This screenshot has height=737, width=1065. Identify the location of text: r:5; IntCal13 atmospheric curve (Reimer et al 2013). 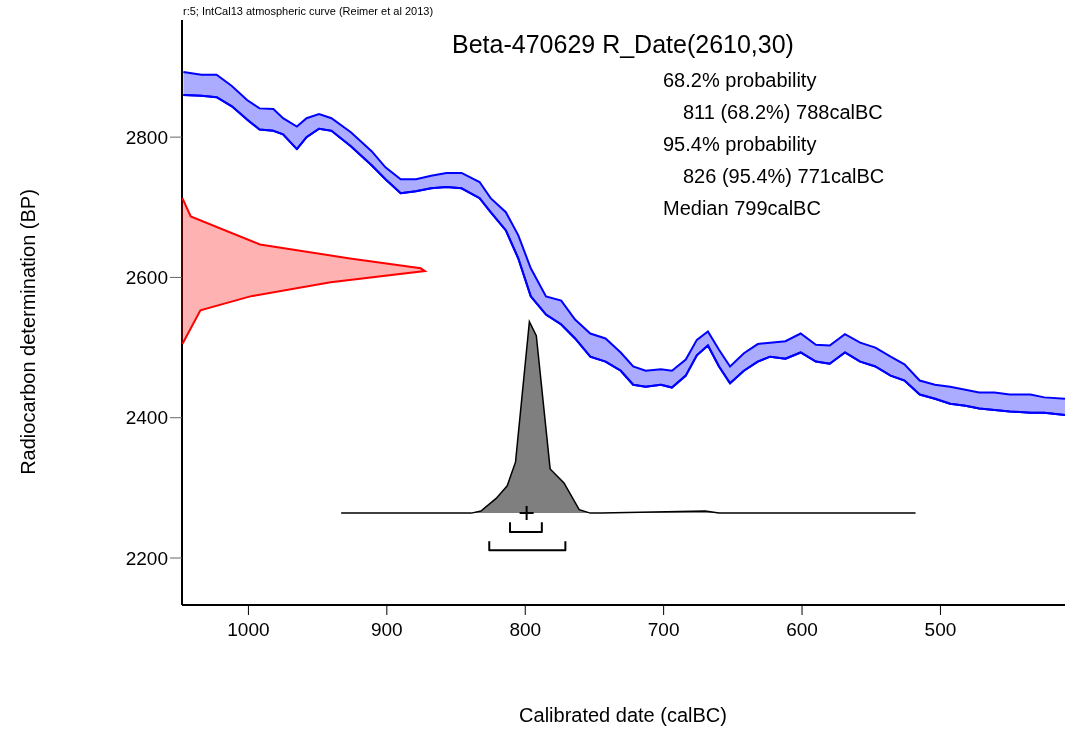
(308, 11).